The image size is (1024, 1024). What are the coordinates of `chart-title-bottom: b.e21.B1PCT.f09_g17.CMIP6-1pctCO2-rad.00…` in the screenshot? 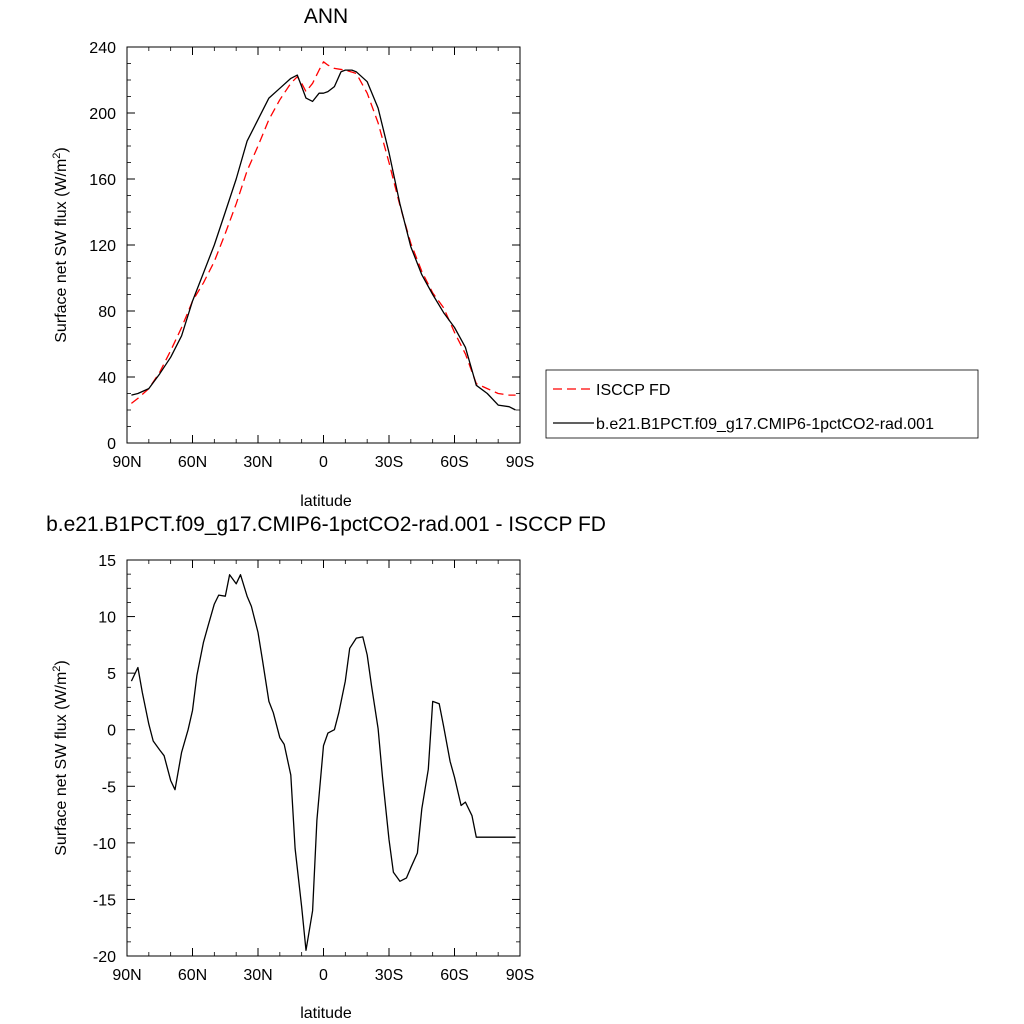 It's located at (326, 524).